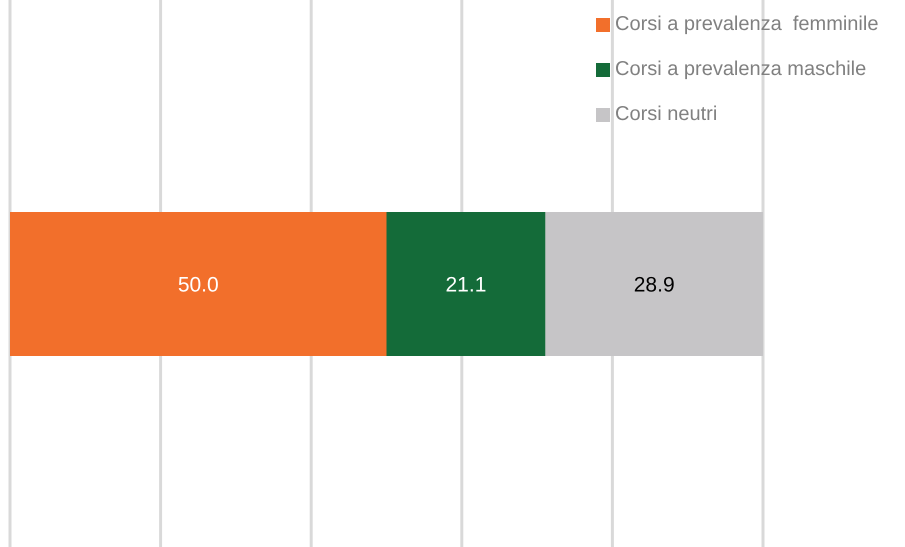 This screenshot has width=905, height=547. What do you see at coordinates (466, 284) in the screenshot?
I see `data-label: 21.1` at bounding box center [466, 284].